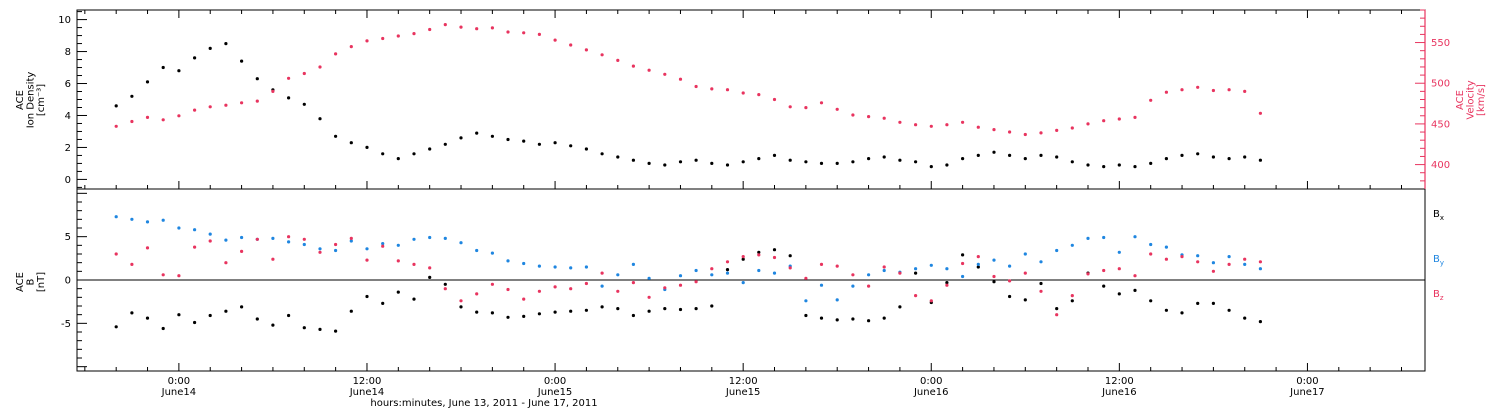 This screenshot has width=1500, height=414. Describe the element at coordinates (555, 381) in the screenshot. I see `x-tick-label-time: 0:00` at that location.